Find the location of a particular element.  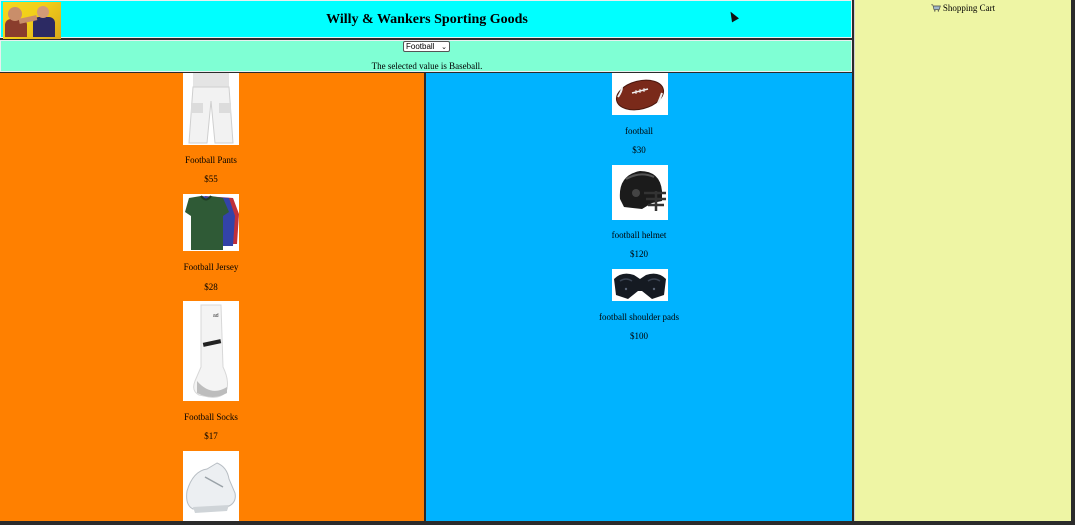

product-name: football is located at coordinates (639, 131).